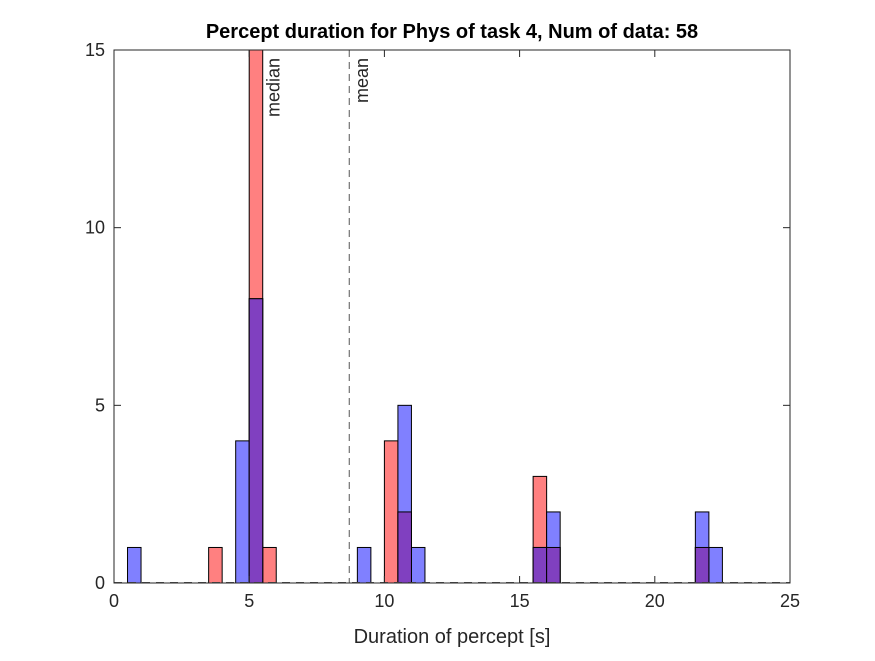 The image size is (875, 661). Describe the element at coordinates (274, 87) in the screenshot. I see `median-label: median` at that location.